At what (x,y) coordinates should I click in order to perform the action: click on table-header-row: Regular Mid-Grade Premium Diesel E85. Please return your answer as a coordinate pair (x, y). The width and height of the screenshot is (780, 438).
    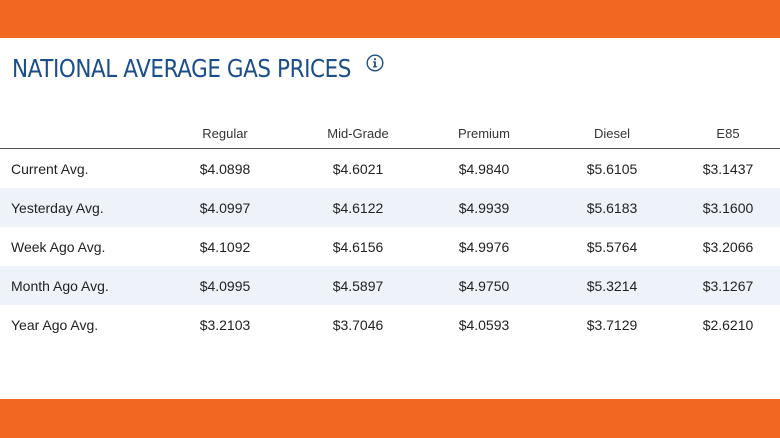
    Looking at the image, I should click on (390, 133).